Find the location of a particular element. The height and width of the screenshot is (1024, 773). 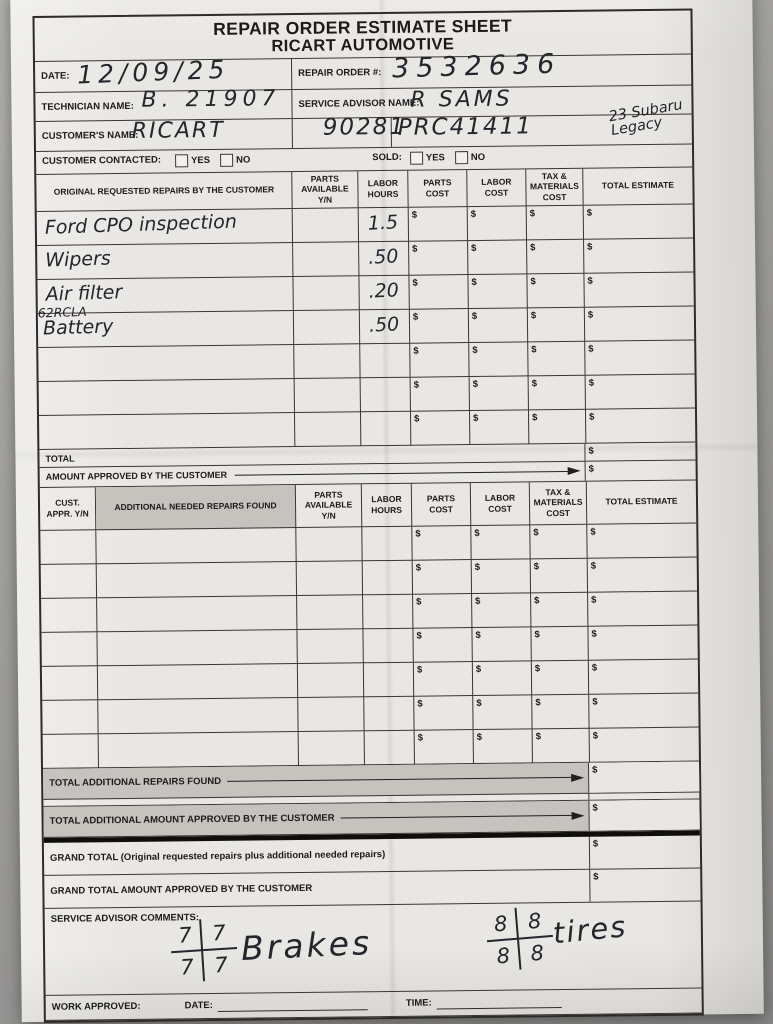

time-signature-line is located at coordinates (499, 1002).